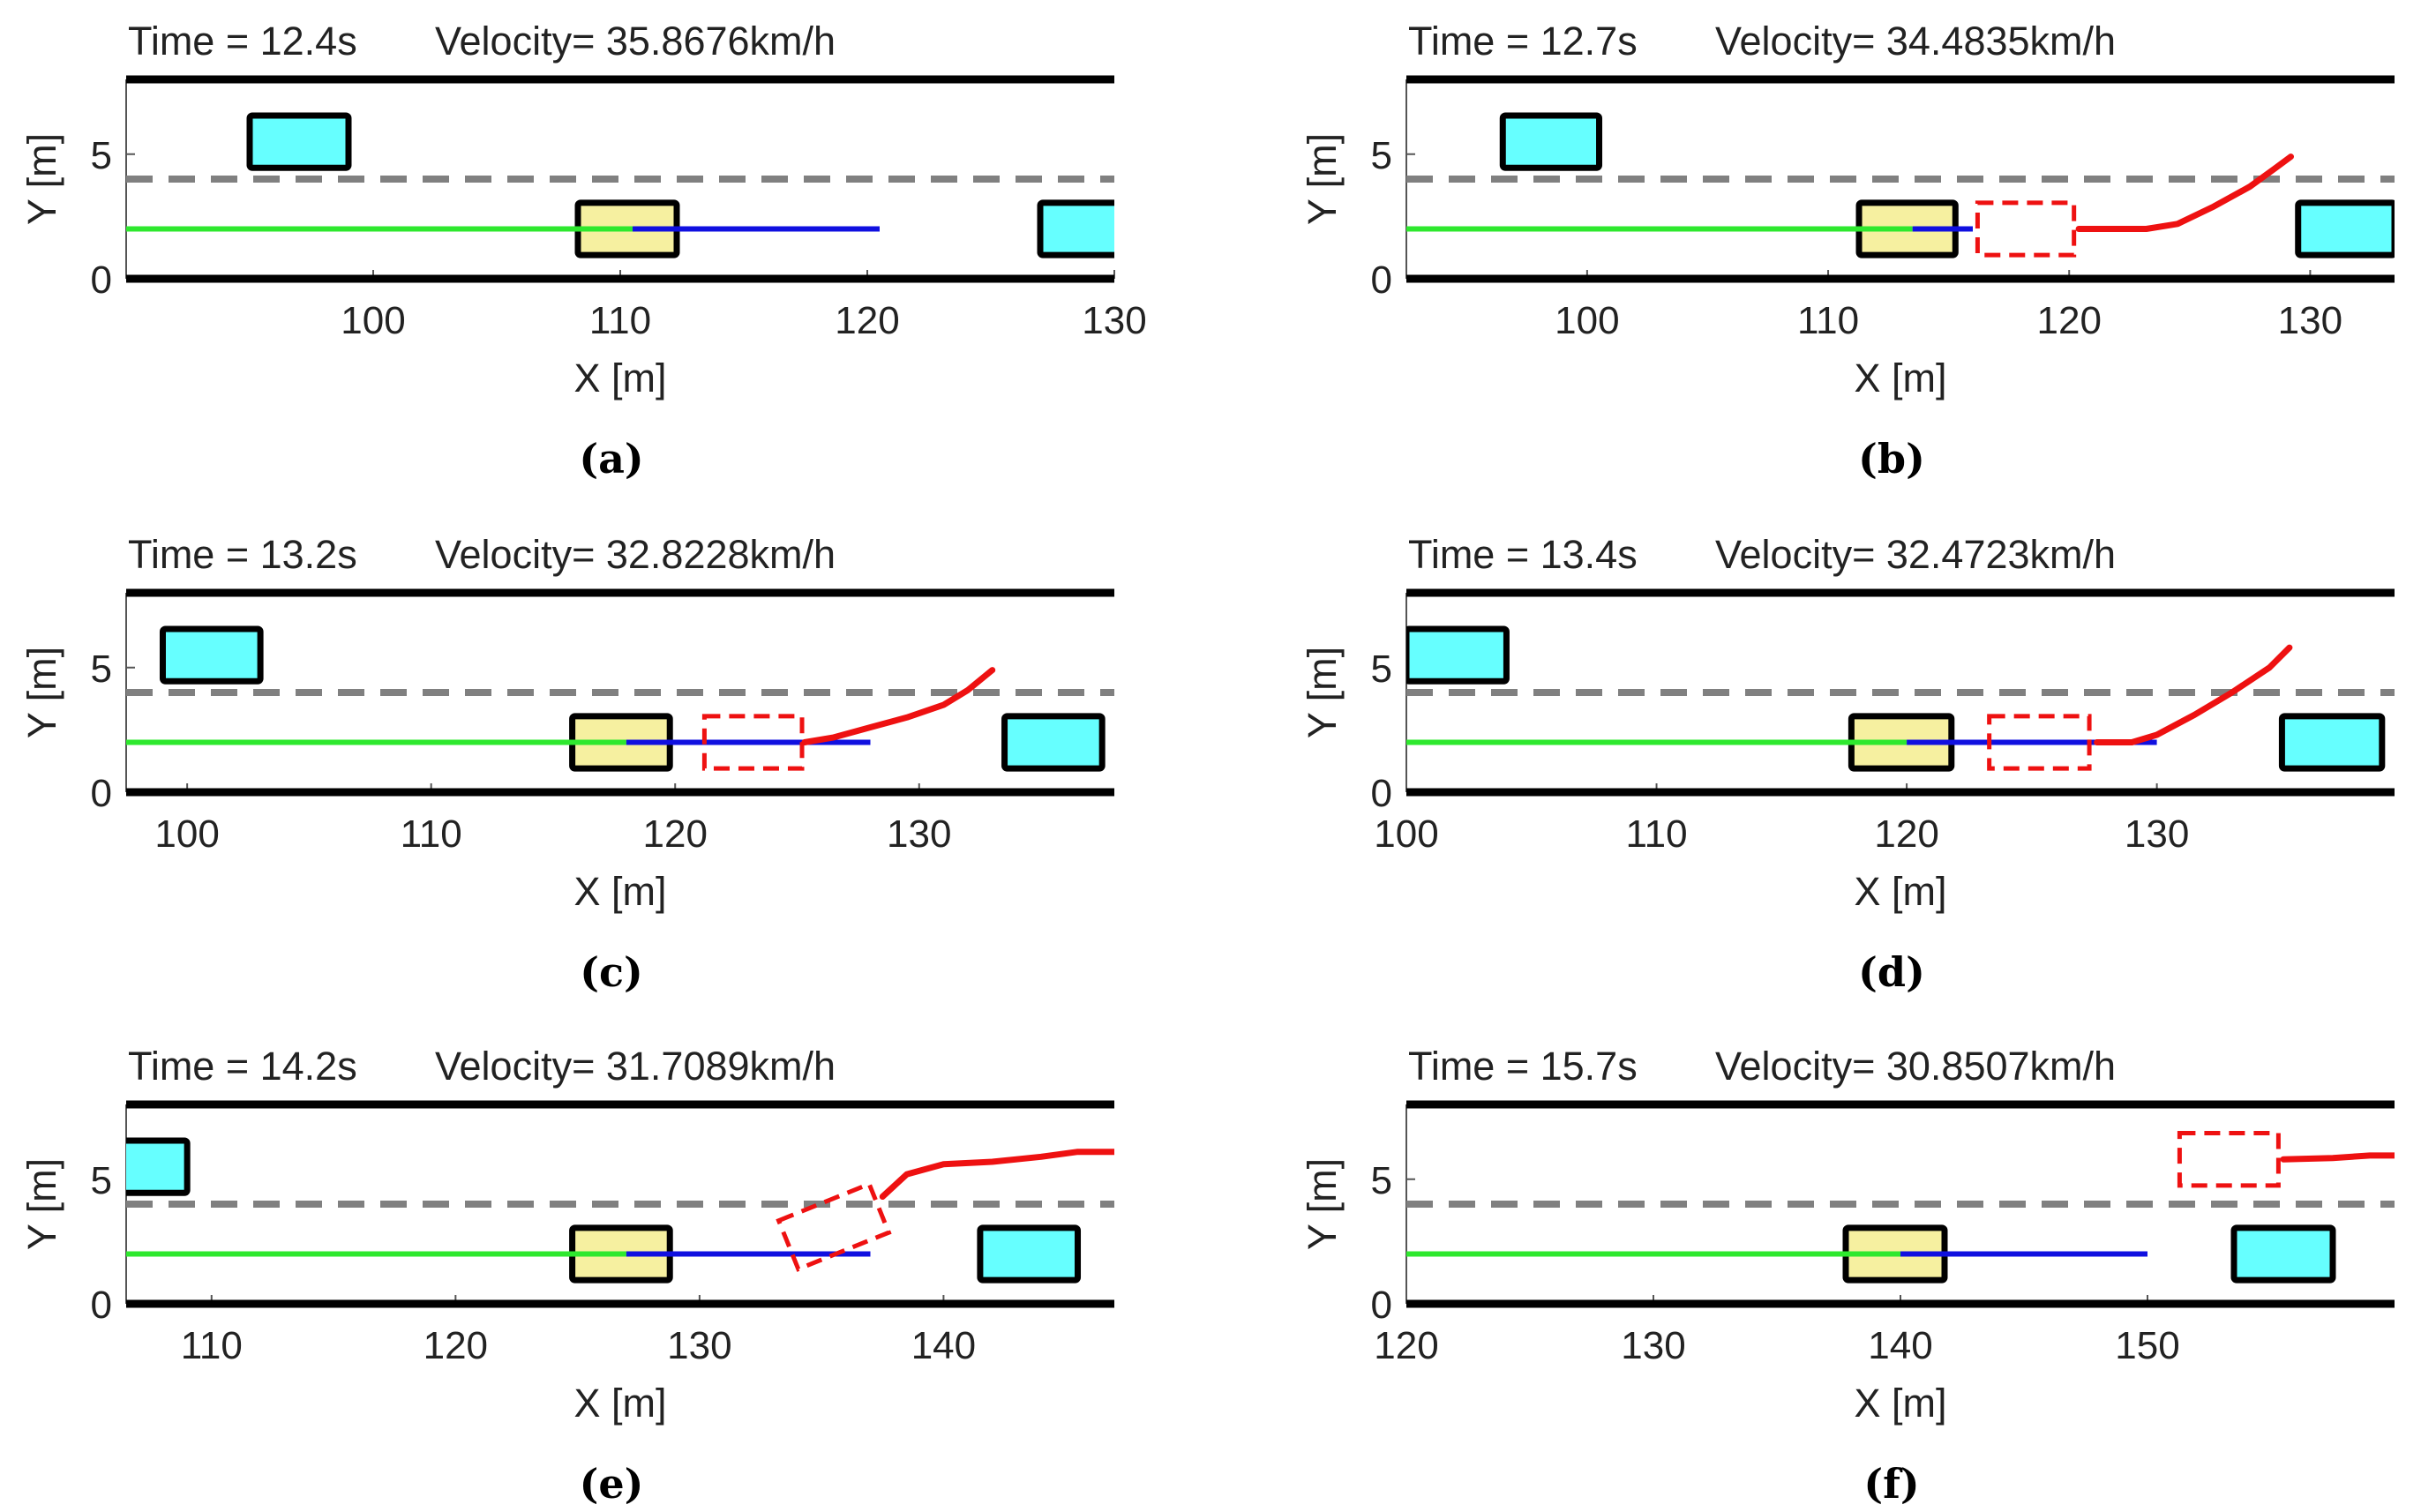  I want to click on panel-caption: (d), so click(1891, 972).